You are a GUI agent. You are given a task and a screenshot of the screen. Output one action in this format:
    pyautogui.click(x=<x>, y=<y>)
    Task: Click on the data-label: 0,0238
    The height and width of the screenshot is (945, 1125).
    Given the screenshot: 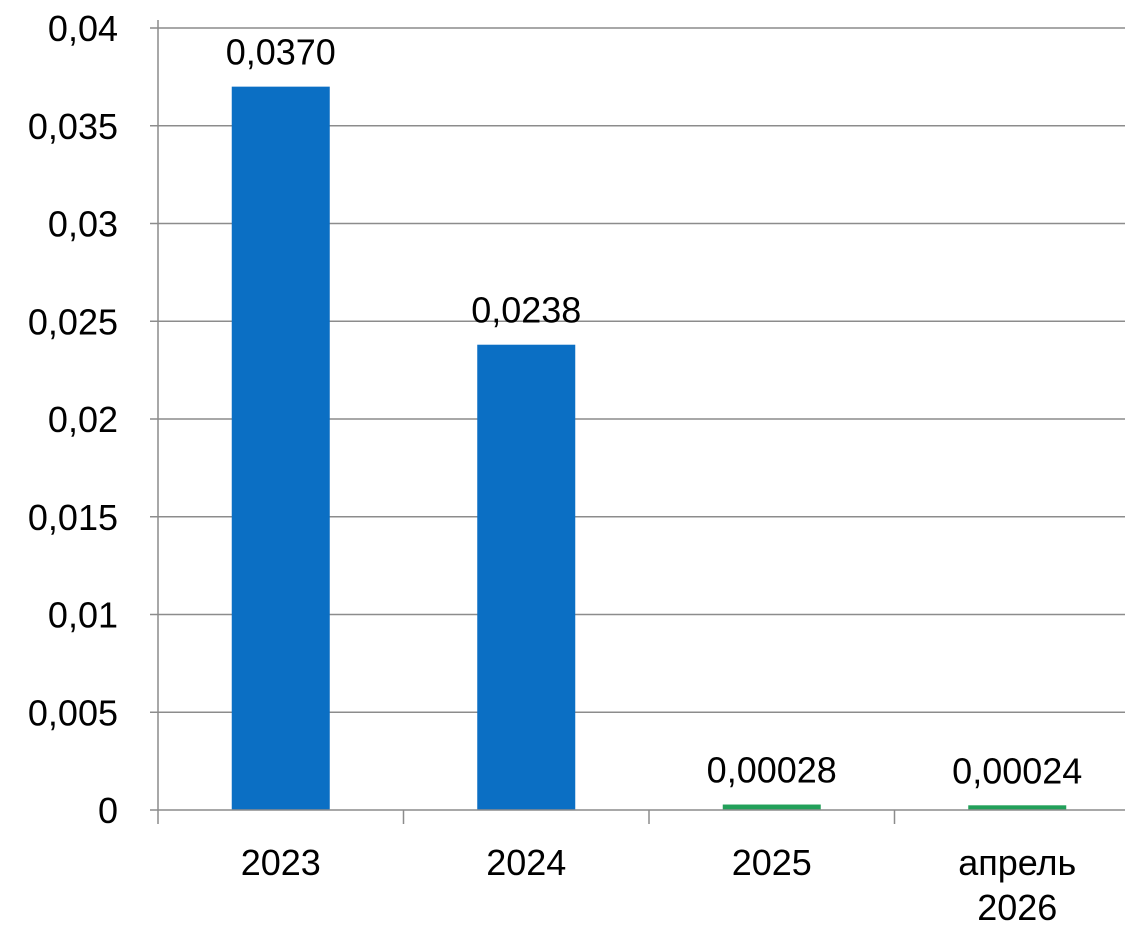 What is the action you would take?
    pyautogui.click(x=526, y=310)
    